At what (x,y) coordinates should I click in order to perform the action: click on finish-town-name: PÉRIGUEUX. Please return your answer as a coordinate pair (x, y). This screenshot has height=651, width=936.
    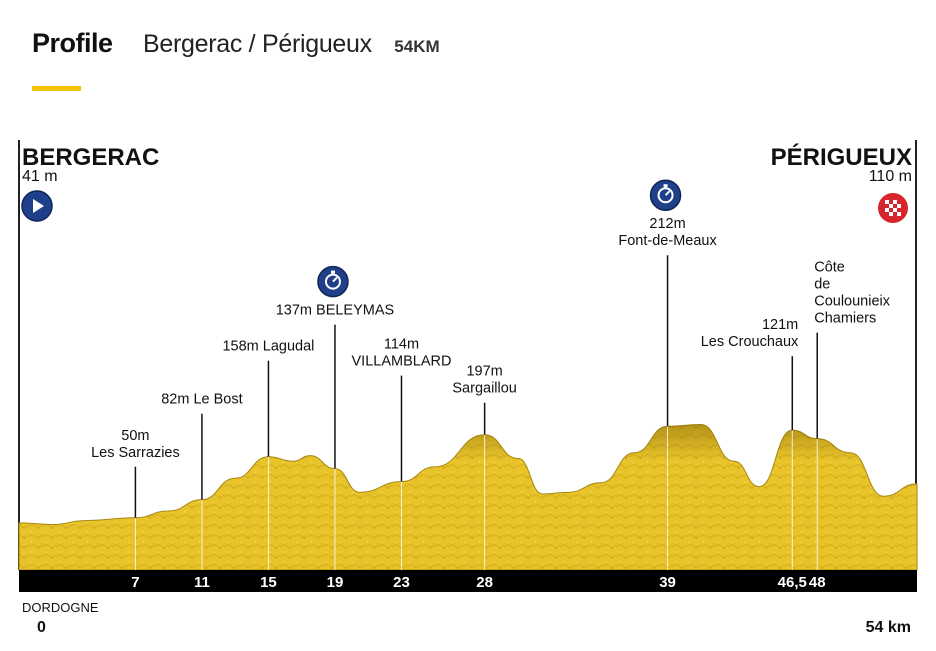
    Looking at the image, I should click on (841, 157).